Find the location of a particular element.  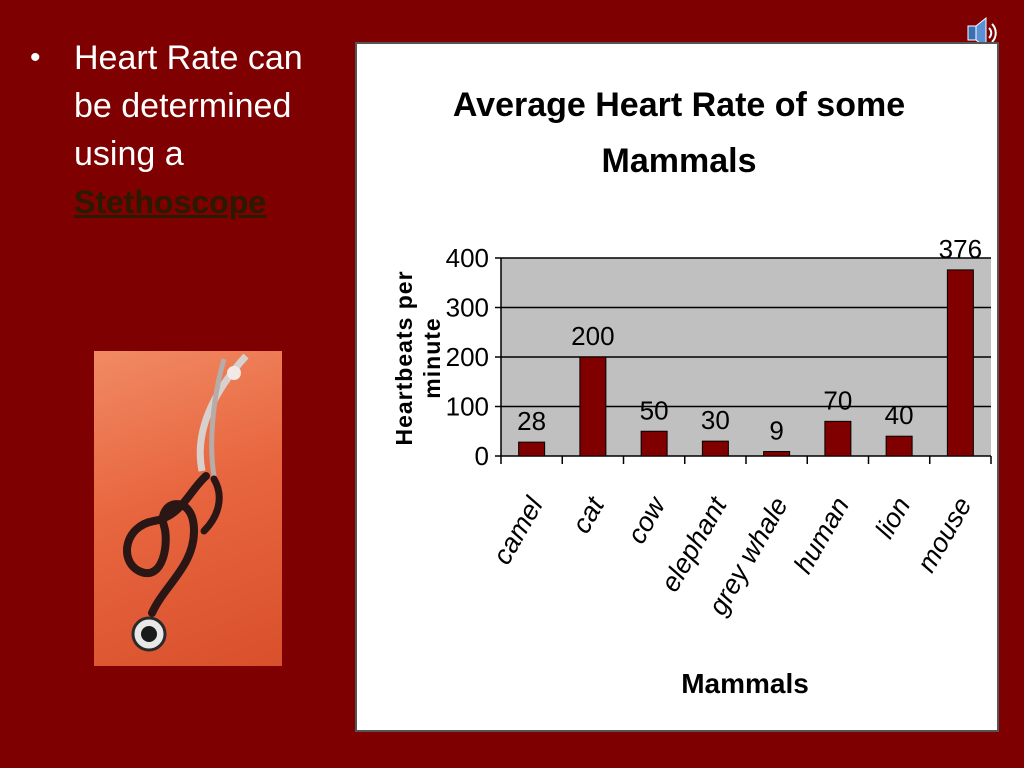

stethoscope-photo is located at coordinates (188, 508).